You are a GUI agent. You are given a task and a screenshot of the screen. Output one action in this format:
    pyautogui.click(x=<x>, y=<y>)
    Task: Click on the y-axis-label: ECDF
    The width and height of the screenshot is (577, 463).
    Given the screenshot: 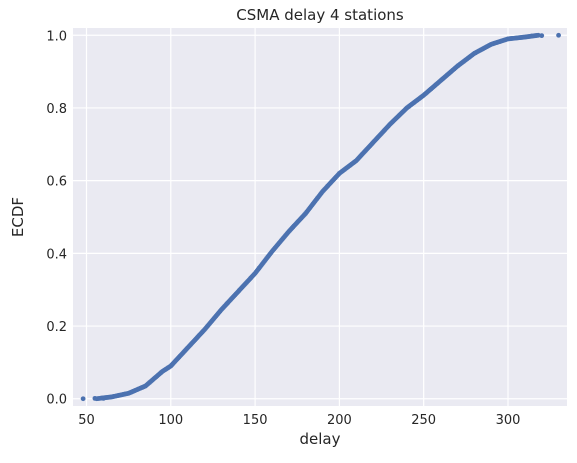 What is the action you would take?
    pyautogui.click(x=18, y=217)
    